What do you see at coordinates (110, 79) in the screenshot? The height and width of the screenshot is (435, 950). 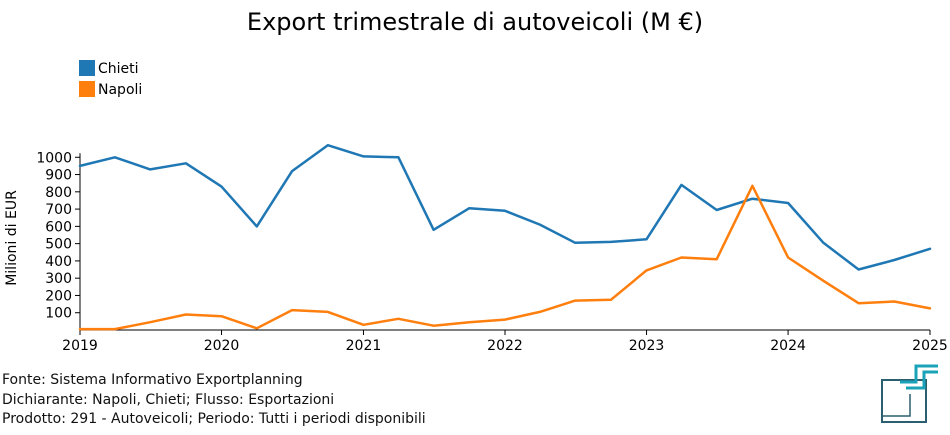 I see `legend: Chieti Napoli` at bounding box center [110, 79].